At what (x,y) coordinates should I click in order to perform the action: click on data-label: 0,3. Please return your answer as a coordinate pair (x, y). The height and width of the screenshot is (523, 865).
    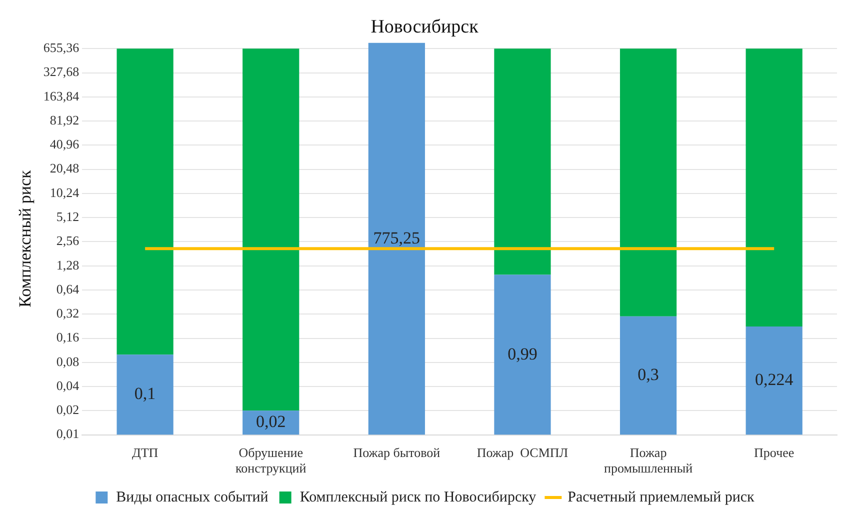
    Looking at the image, I should click on (648, 374).